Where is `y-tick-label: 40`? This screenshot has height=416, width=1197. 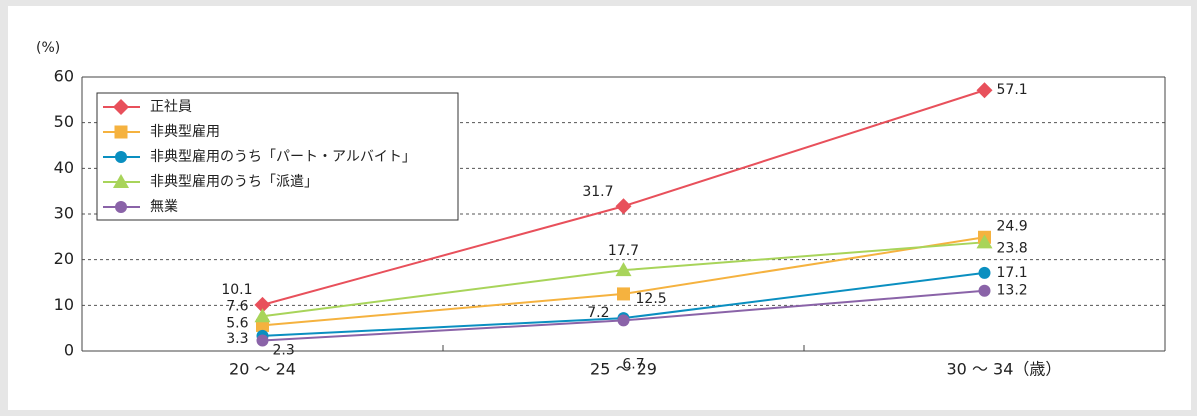 y-tick-label: 40 is located at coordinates (64, 167).